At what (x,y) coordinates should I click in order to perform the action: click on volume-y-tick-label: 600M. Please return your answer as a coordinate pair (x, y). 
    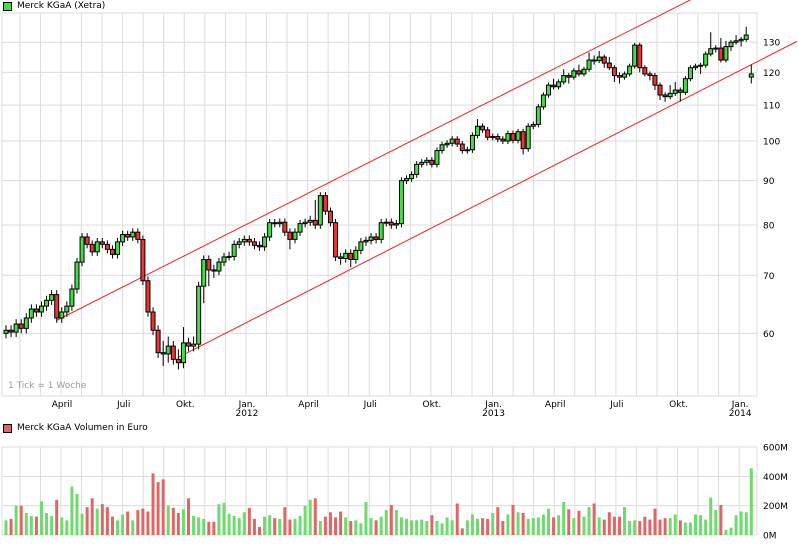
    Looking at the image, I should click on (775, 449).